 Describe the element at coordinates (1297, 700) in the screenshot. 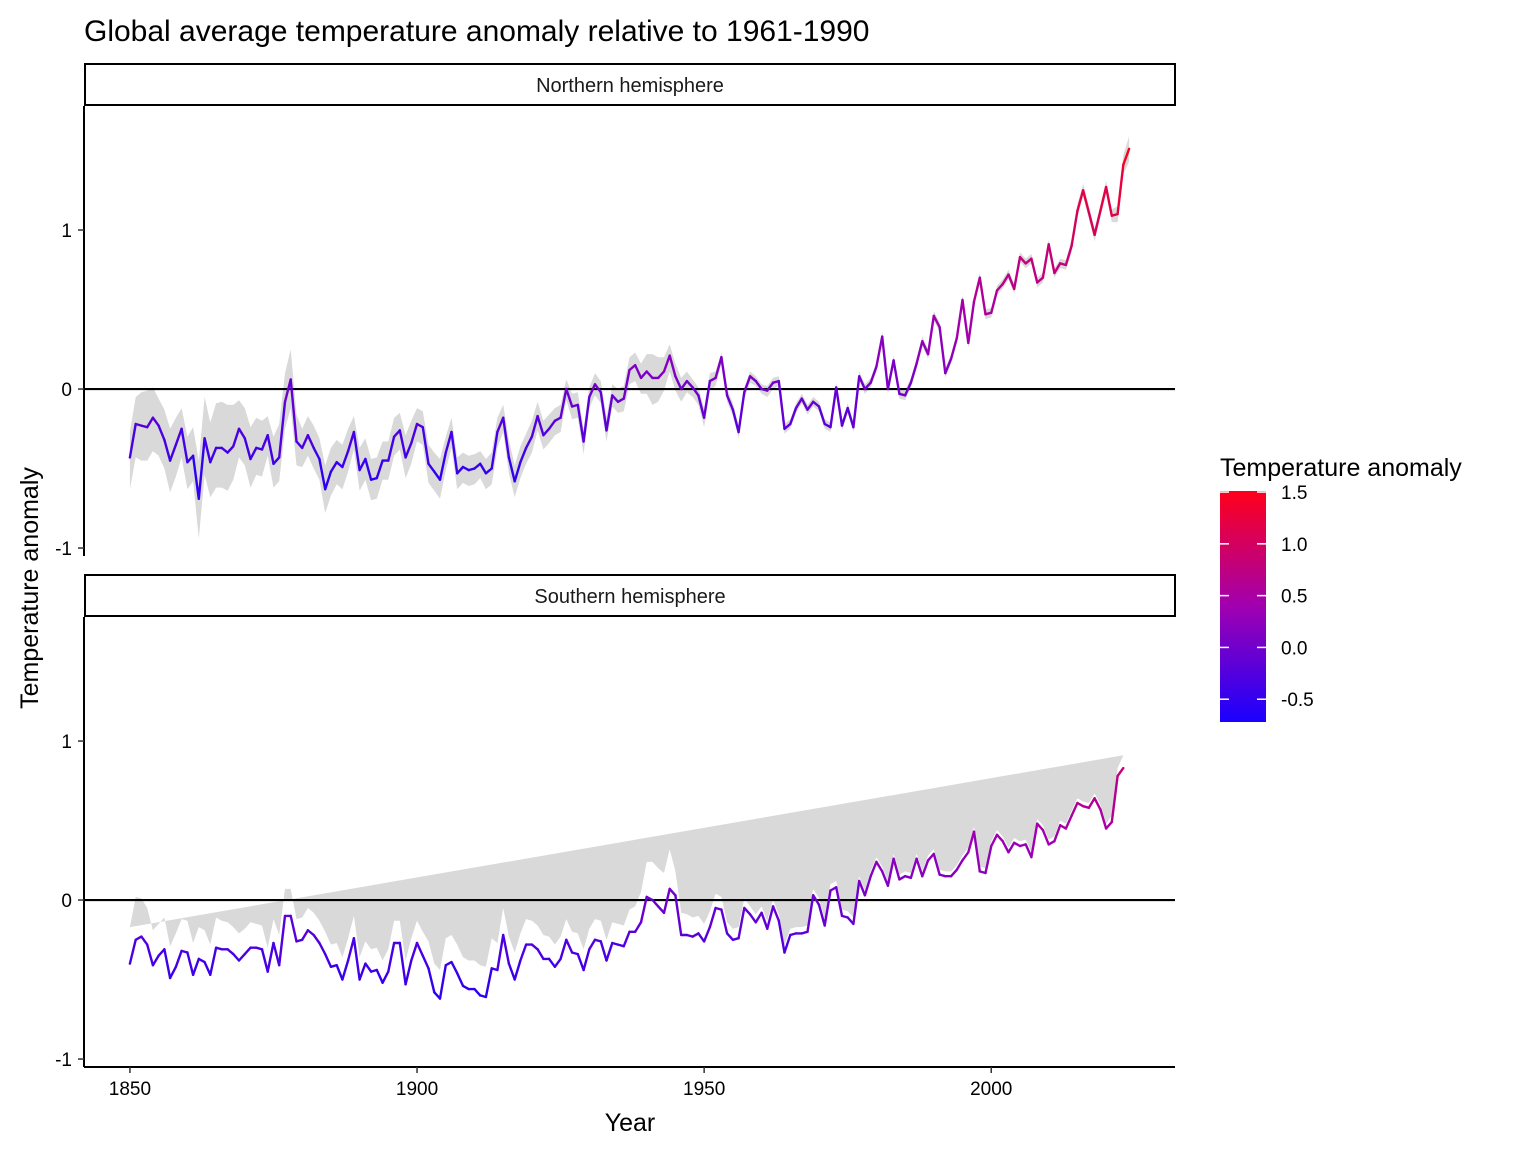

I see `legend-tick-label: -0.5` at that location.